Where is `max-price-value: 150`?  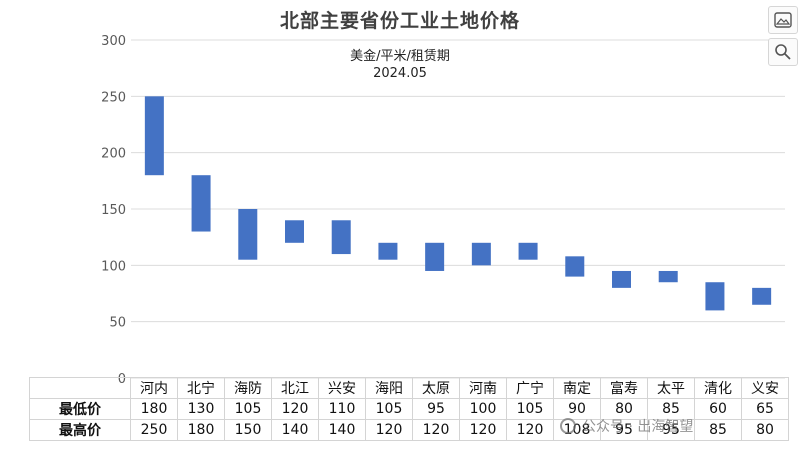
max-price-value: 150 is located at coordinates (248, 430).